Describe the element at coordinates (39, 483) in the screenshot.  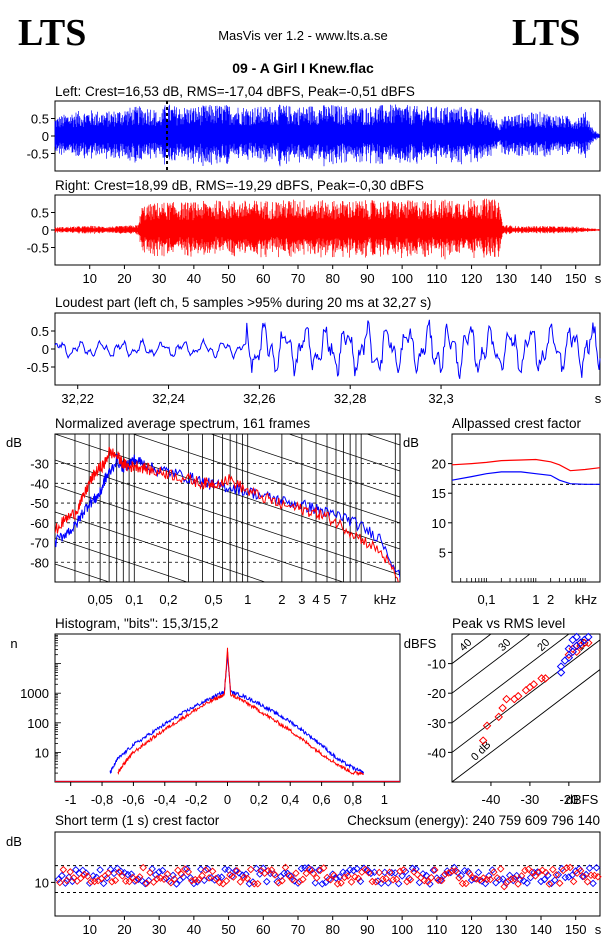
I see `spectrum-ytick-label: -40` at that location.